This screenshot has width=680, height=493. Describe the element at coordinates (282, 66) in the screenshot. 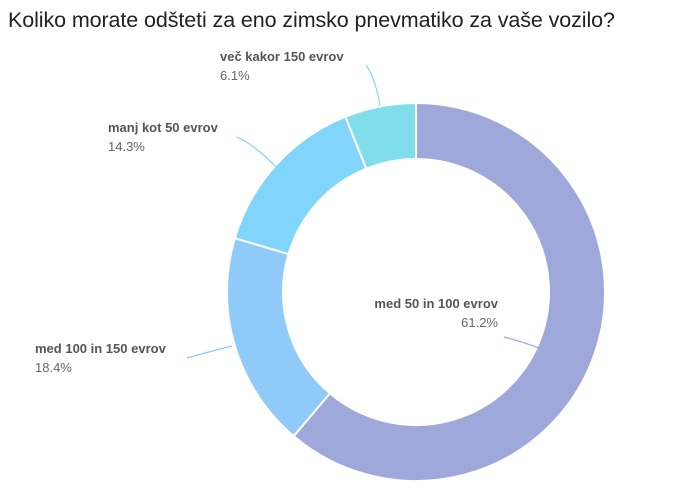

I see `slice-label-vec-150: več kakor 150 evrov 6.1%` at that location.